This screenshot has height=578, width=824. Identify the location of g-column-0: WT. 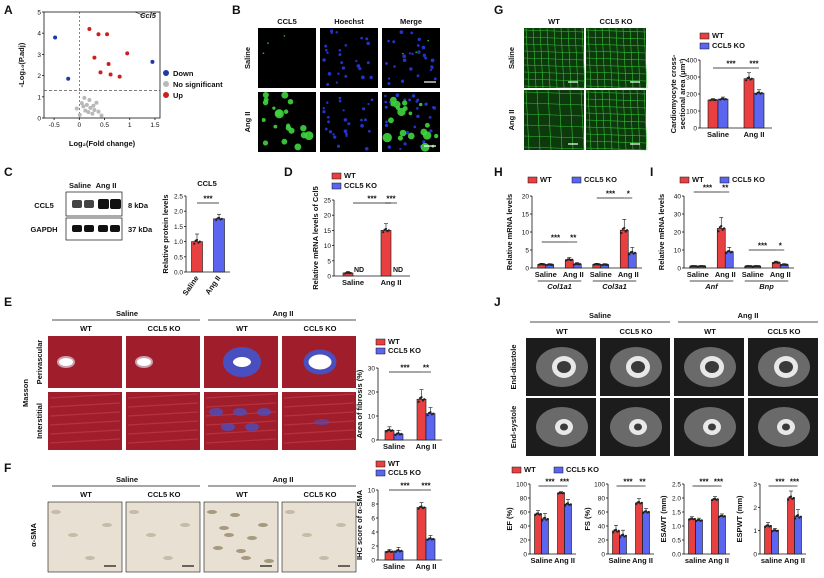
(554, 21).